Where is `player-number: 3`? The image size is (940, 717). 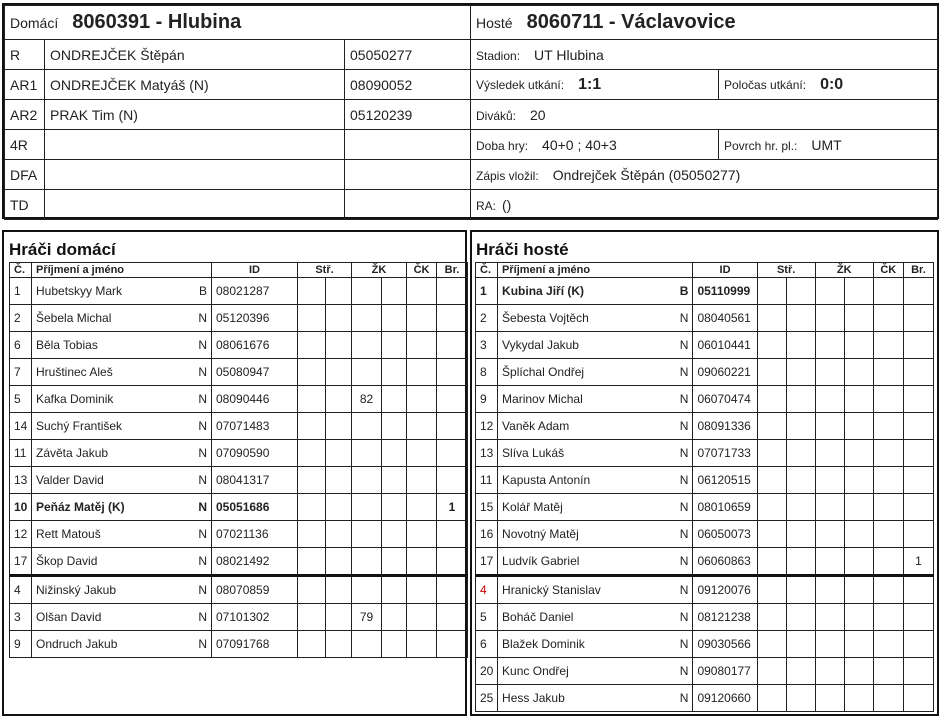 player-number: 3 is located at coordinates (486, 345).